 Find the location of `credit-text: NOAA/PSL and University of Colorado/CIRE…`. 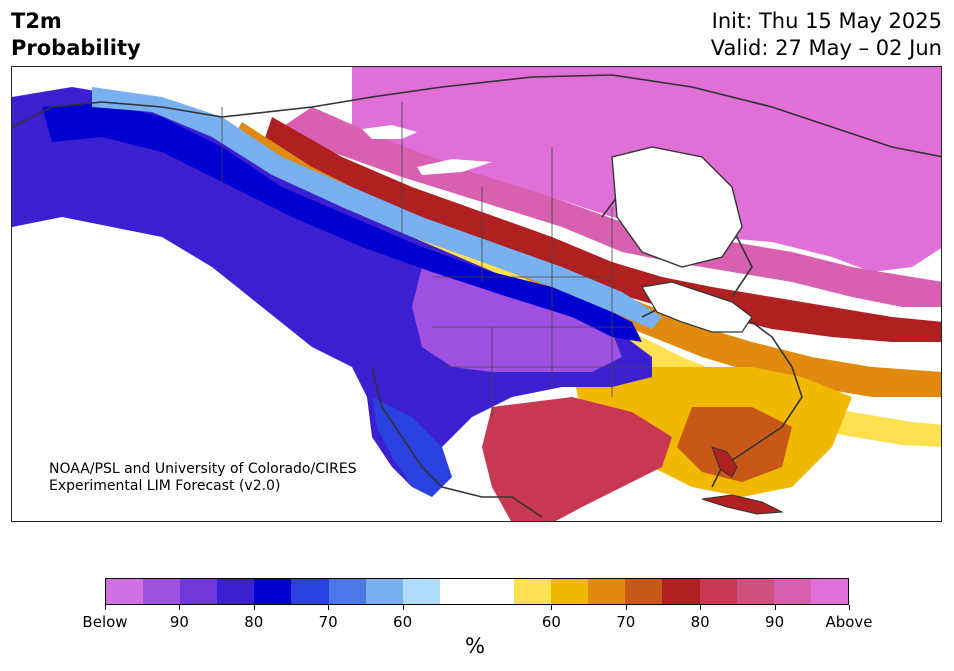

credit-text: NOAA/PSL and University of Colorado/CIRE… is located at coordinates (203, 478).